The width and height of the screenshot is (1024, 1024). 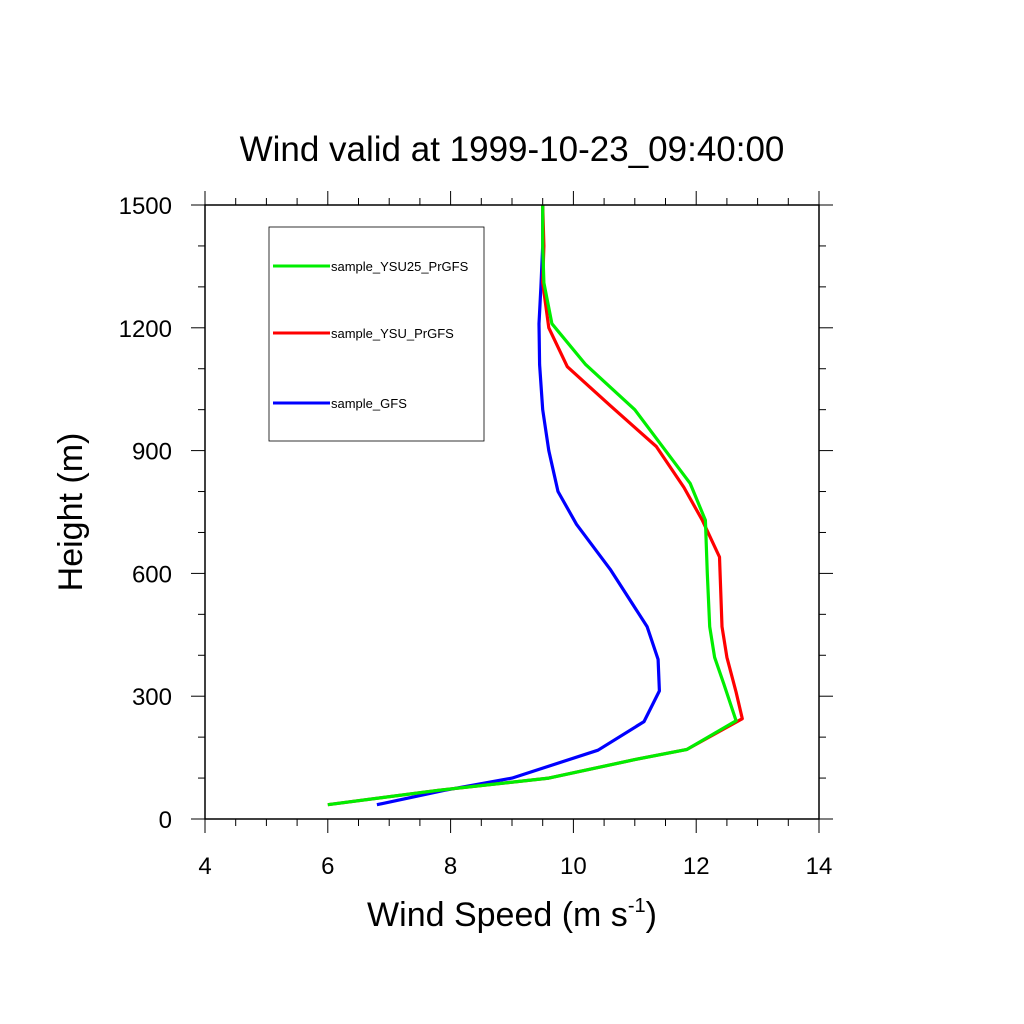 I want to click on x-tick-label: 6, so click(x=327, y=866).